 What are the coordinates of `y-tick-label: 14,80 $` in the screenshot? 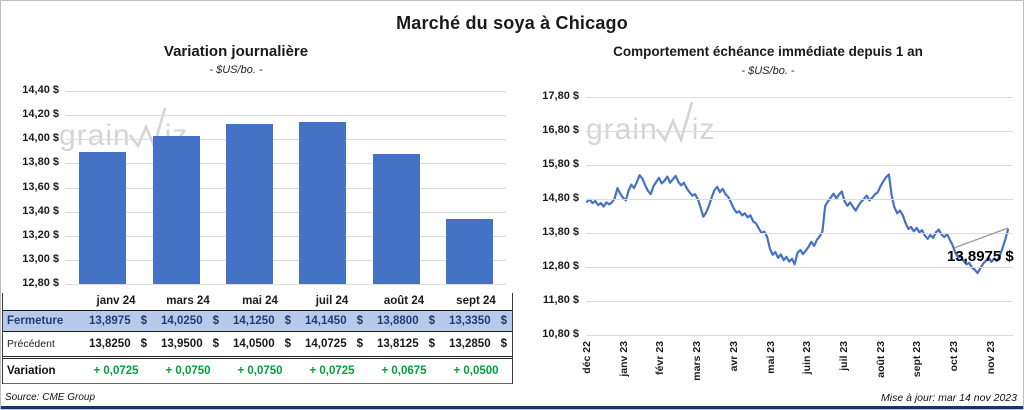 It's located at (560, 198).